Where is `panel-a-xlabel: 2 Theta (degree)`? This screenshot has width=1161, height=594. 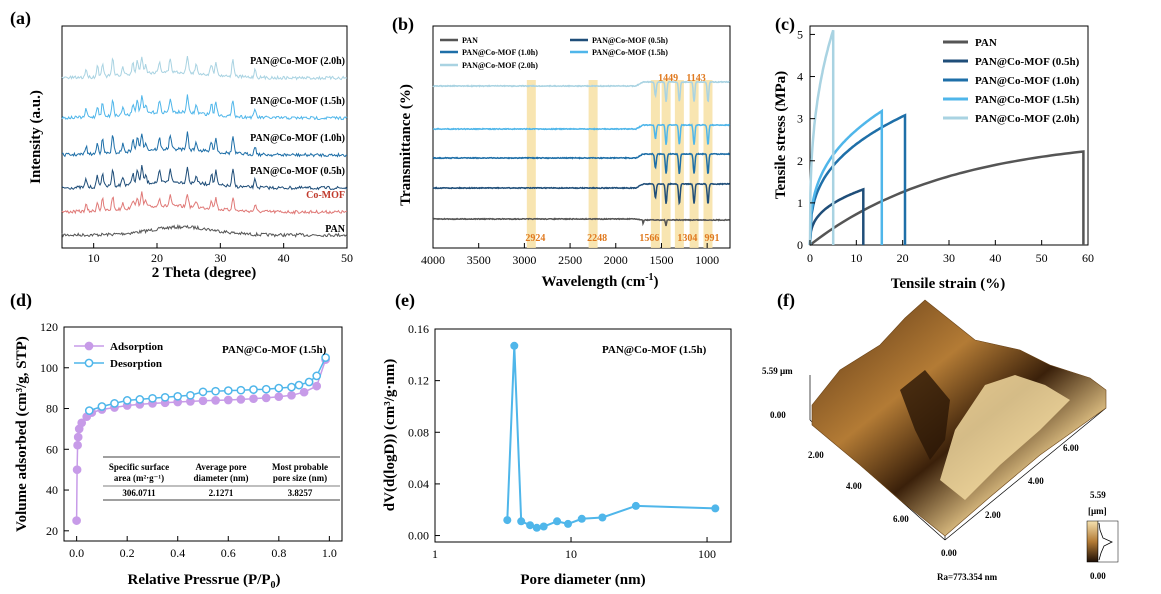
panel-a-xlabel: 2 Theta (degree) is located at coordinates (204, 273).